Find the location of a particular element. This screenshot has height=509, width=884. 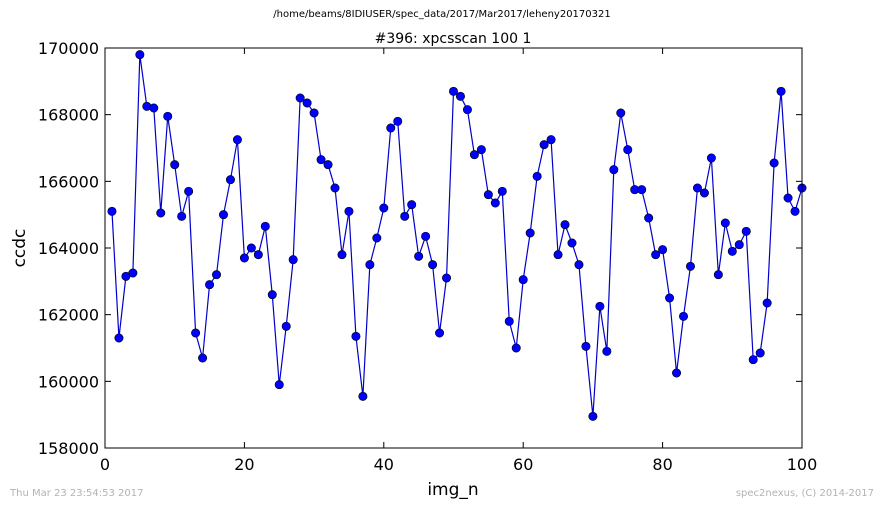

x-tick-label: 40 is located at coordinates (384, 464).